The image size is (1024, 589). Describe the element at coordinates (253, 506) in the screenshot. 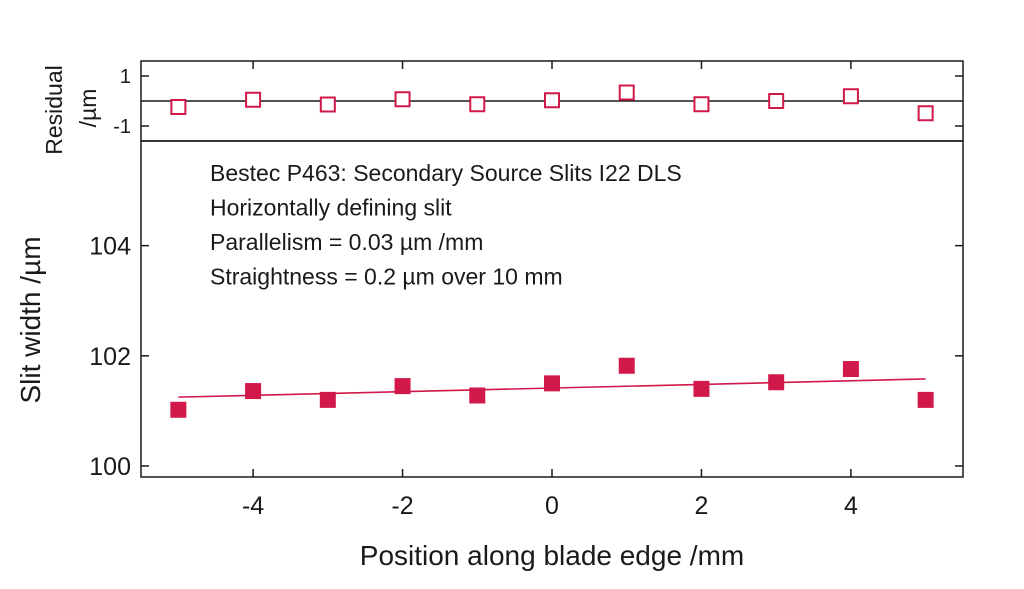

I see `x-tick-label: -4` at that location.